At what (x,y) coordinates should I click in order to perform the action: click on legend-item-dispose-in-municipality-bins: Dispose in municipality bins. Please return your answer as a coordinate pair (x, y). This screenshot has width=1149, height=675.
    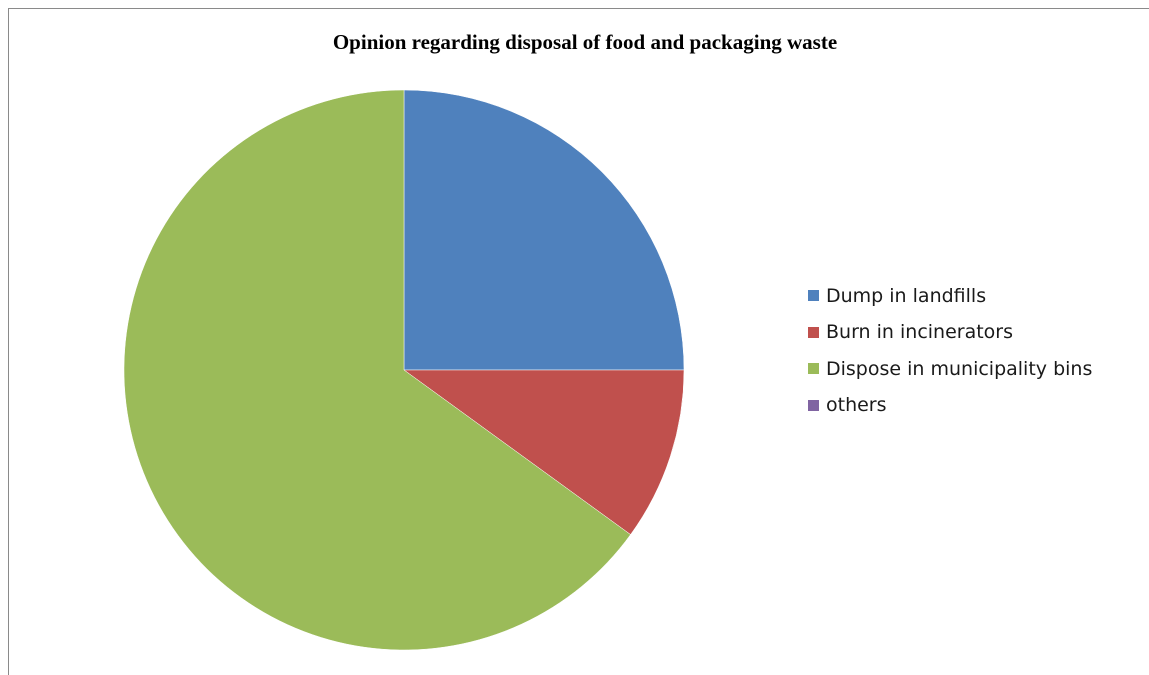
    Looking at the image, I should click on (950, 368).